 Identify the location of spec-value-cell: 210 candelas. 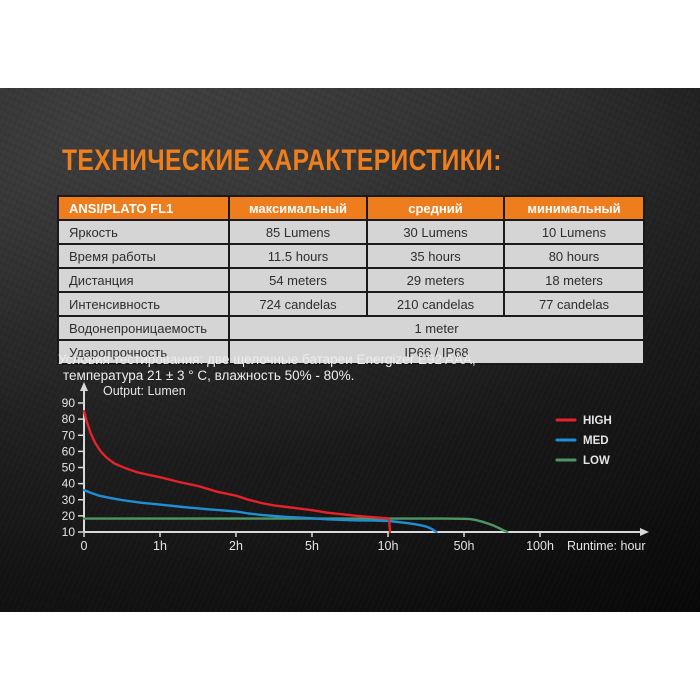
(435, 304).